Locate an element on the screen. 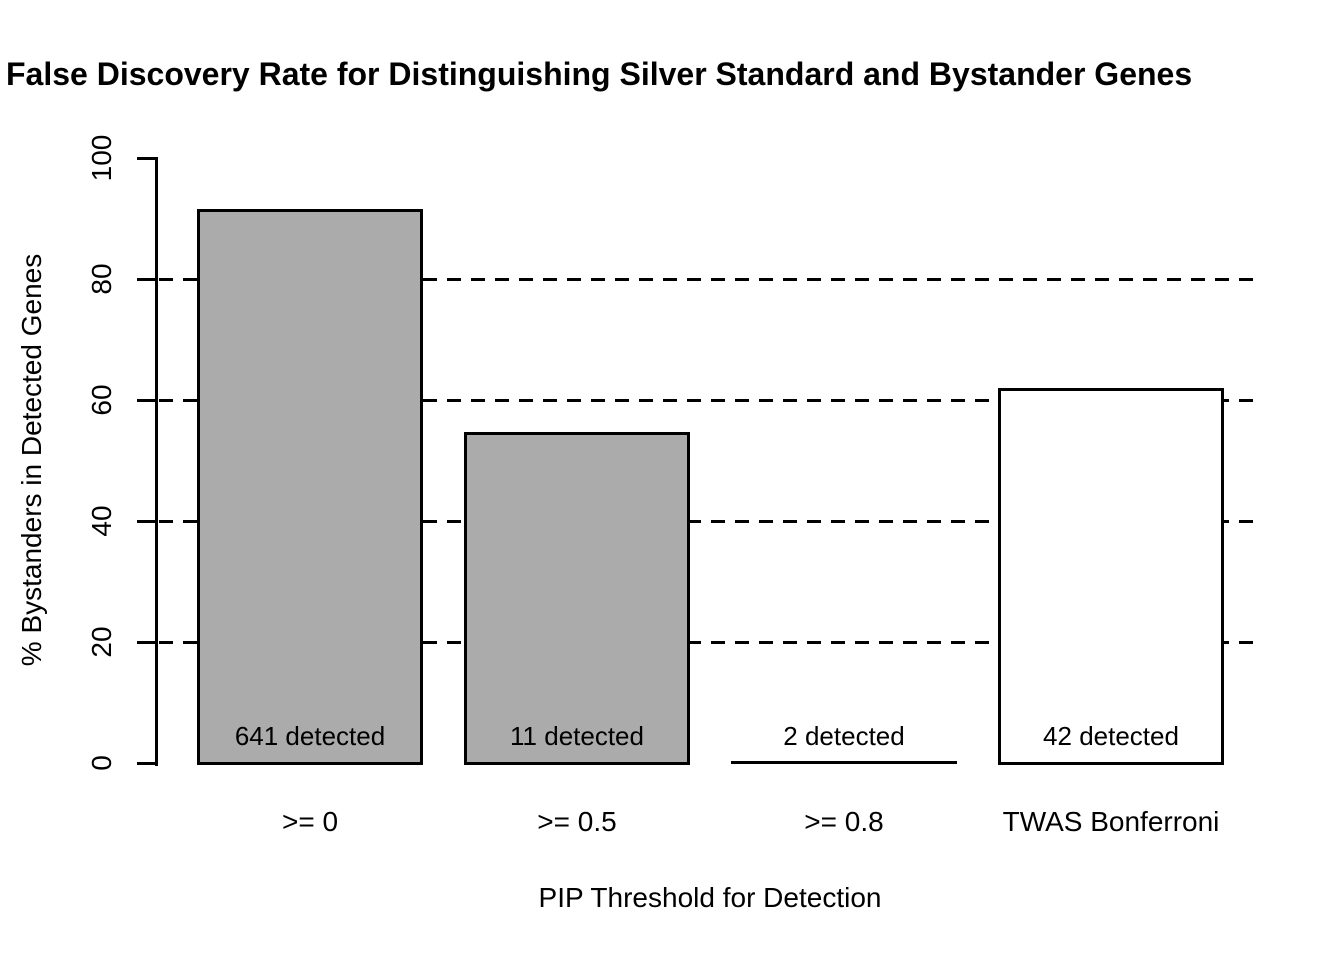 Image resolution: width=1344 pixels, height=960 pixels. y-tick-label-60: 60 is located at coordinates (101, 400).